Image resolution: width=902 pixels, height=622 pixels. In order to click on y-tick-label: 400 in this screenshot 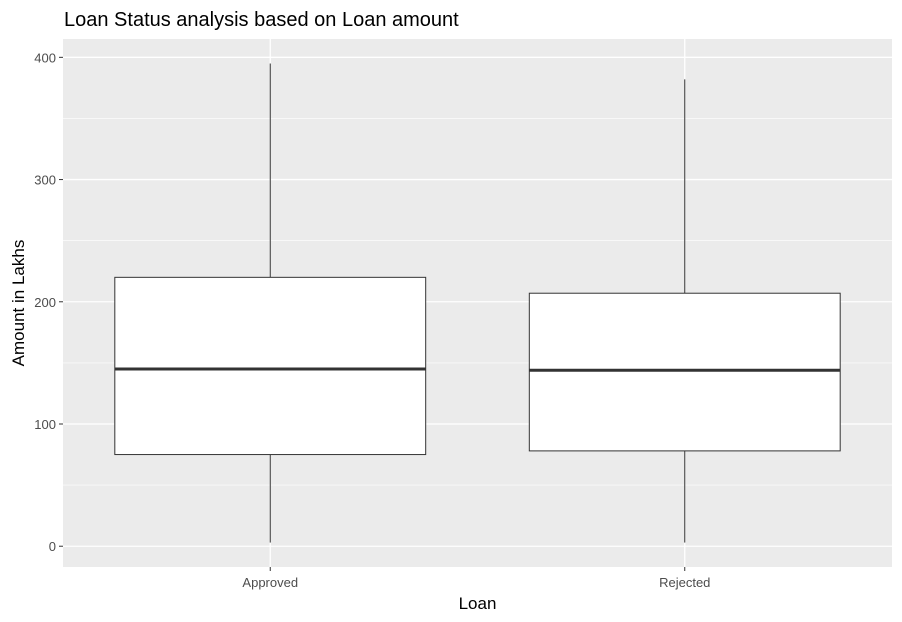, I will do `click(45, 57)`.